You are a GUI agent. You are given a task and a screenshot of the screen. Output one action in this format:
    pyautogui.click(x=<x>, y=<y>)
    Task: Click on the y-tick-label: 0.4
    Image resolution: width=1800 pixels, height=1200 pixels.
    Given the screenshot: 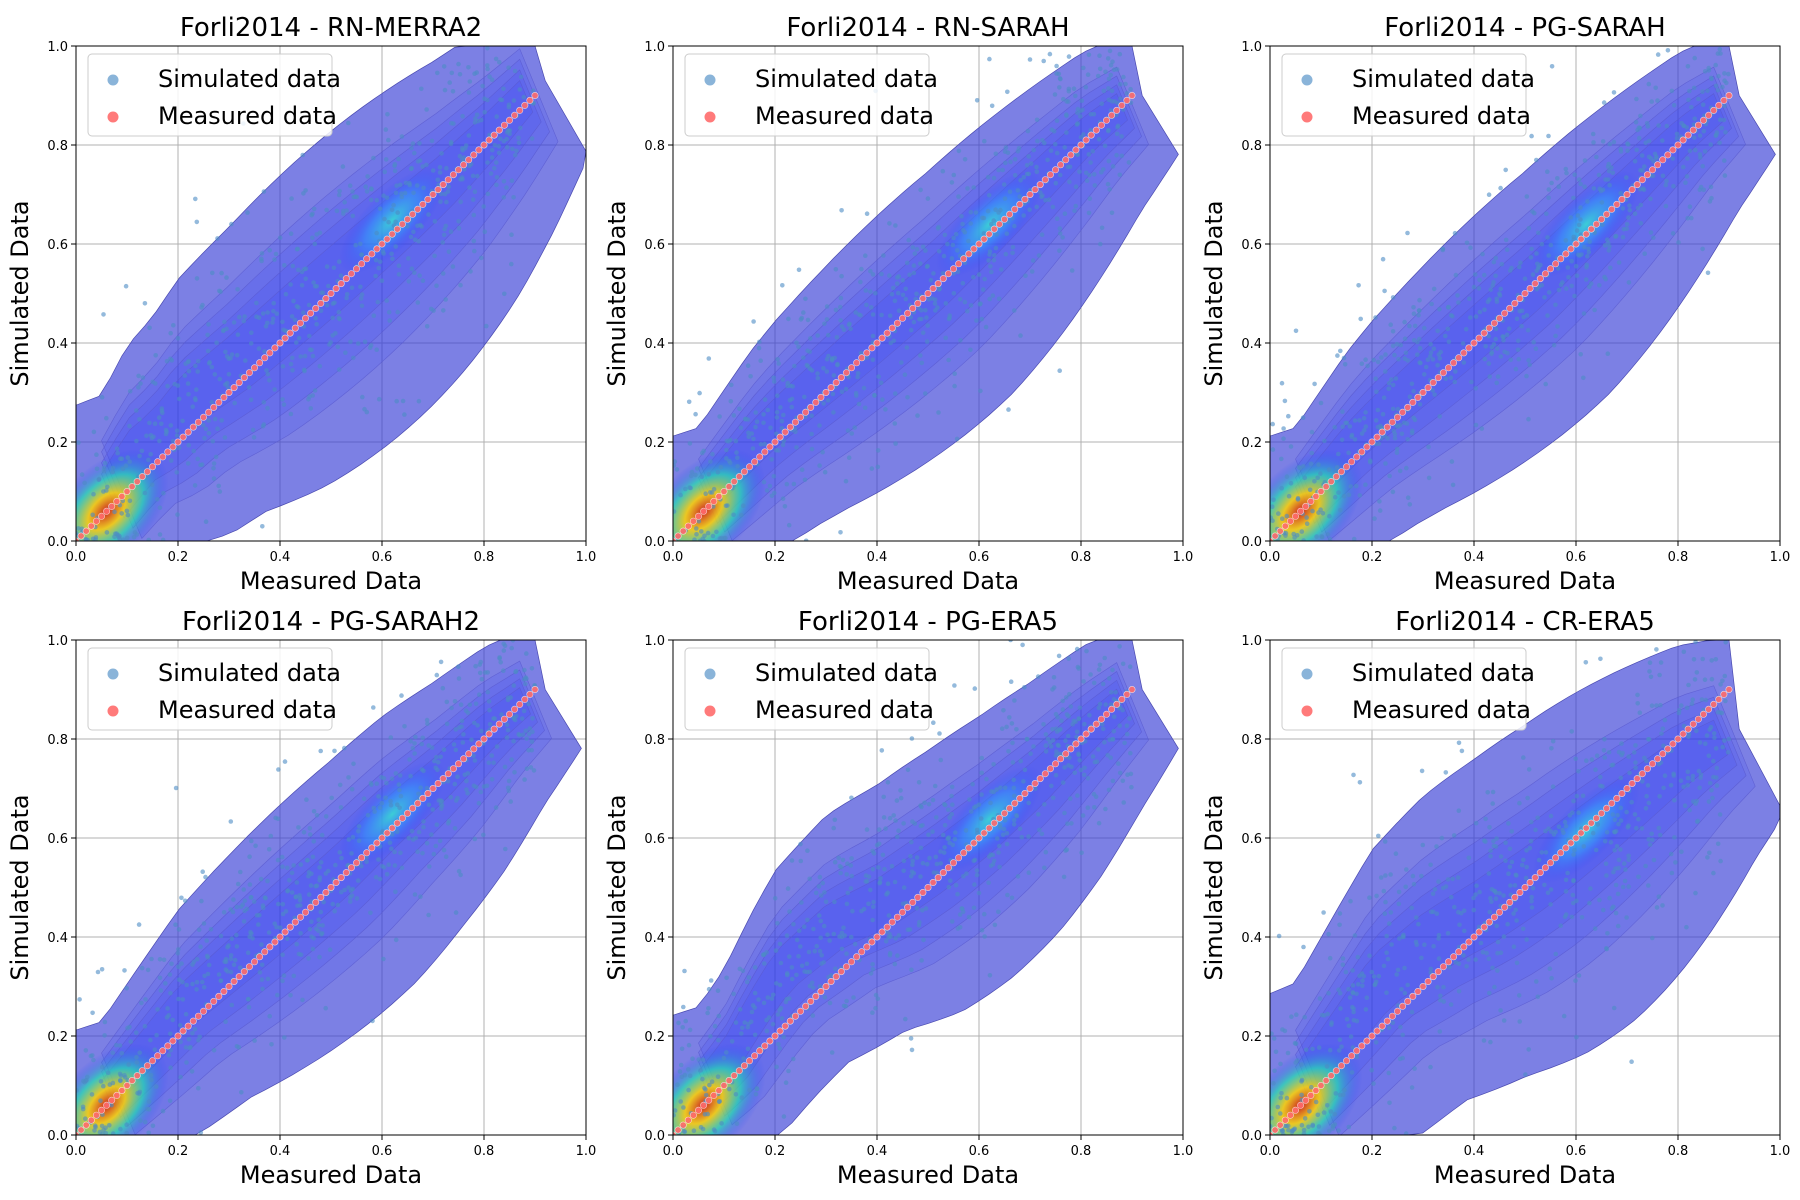 What is the action you would take?
    pyautogui.click(x=1251, y=938)
    